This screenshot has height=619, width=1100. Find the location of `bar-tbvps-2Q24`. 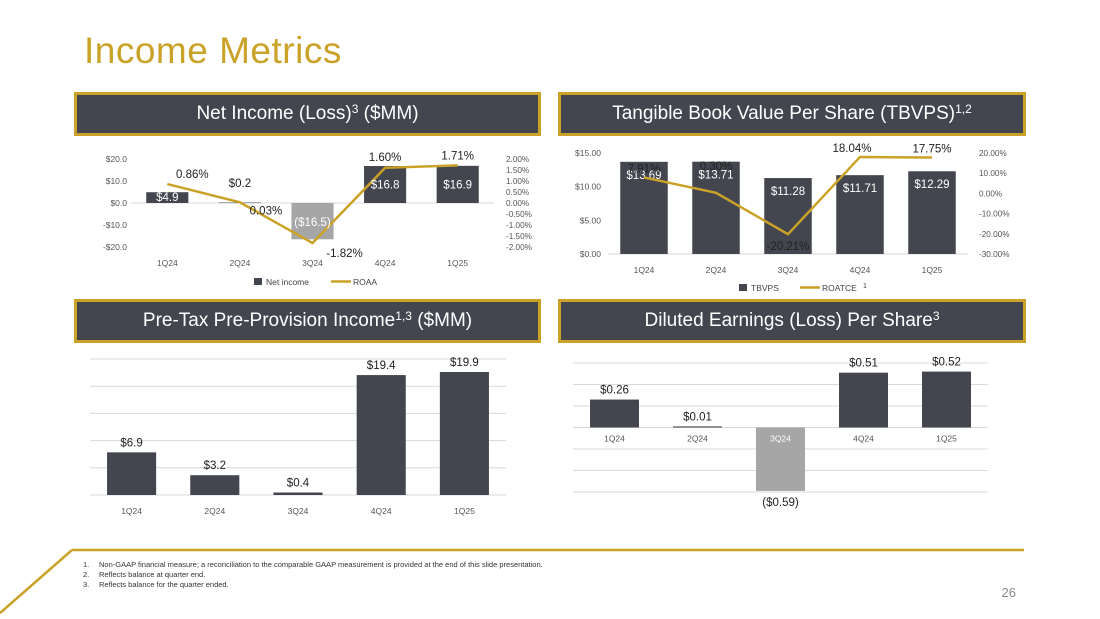

bar-tbvps-2Q24 is located at coordinates (716, 207).